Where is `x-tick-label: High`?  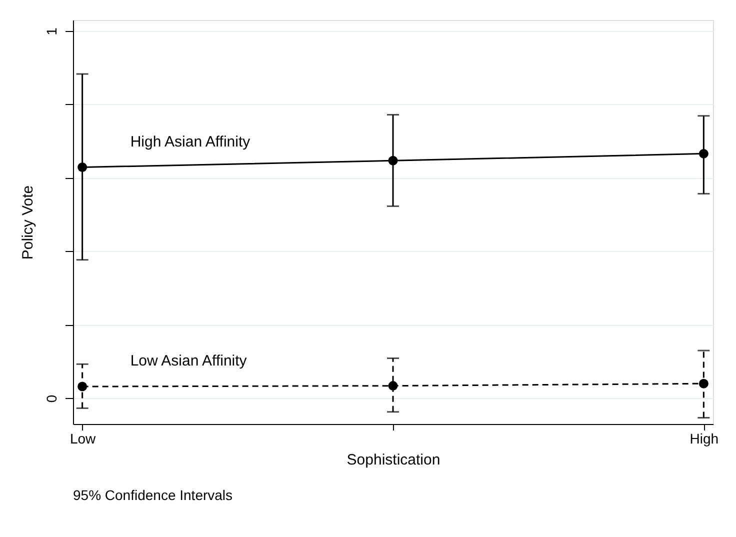
x-tick-label: High is located at coordinates (704, 438).